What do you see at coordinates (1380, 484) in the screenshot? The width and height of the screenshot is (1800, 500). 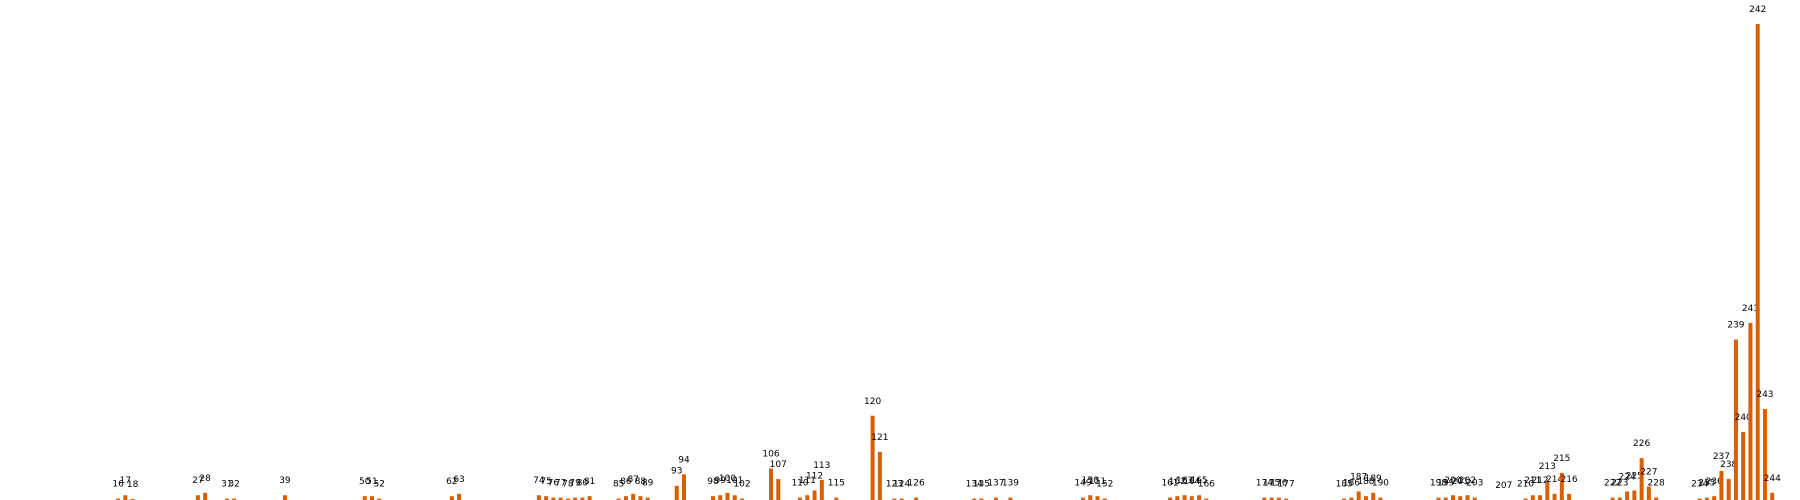 I see `bar-label-190: 190` at bounding box center [1380, 484].